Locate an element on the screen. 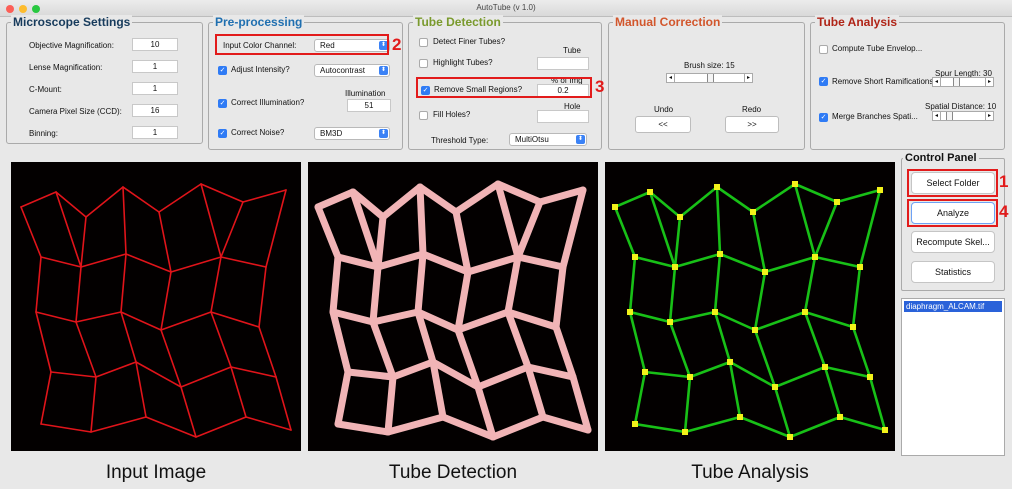 The image size is (1012, 489). fill-holes-label: Fill Holes? is located at coordinates (452, 114).